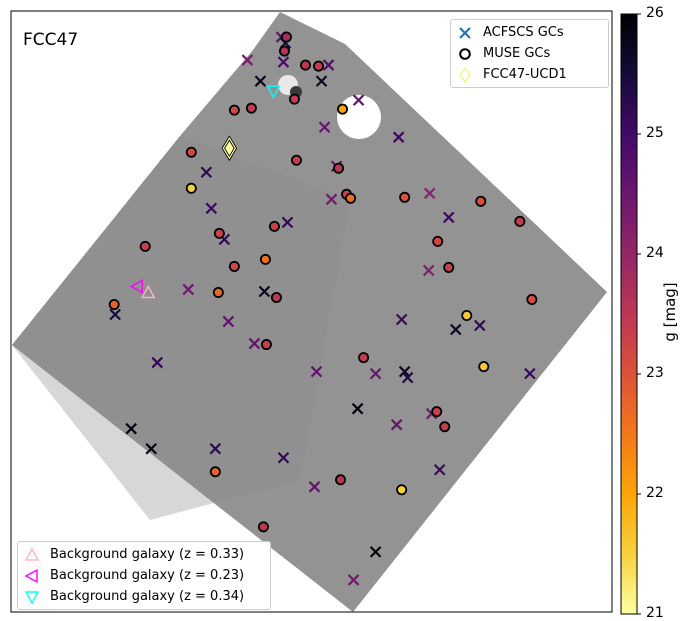  I want to click on legend-entry: Background galaxy (z = 0.23), so click(144, 575).